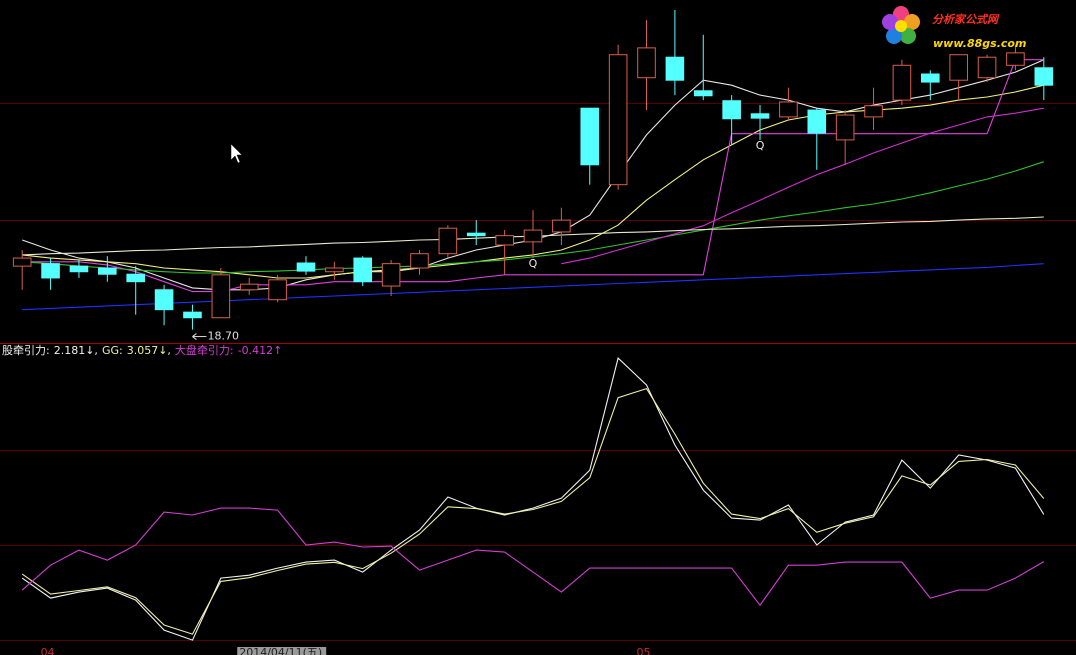 This screenshot has width=1076, height=655. What do you see at coordinates (149, 350) in the screenshot?
I see `legend-value: 3.057↓,` at bounding box center [149, 350].